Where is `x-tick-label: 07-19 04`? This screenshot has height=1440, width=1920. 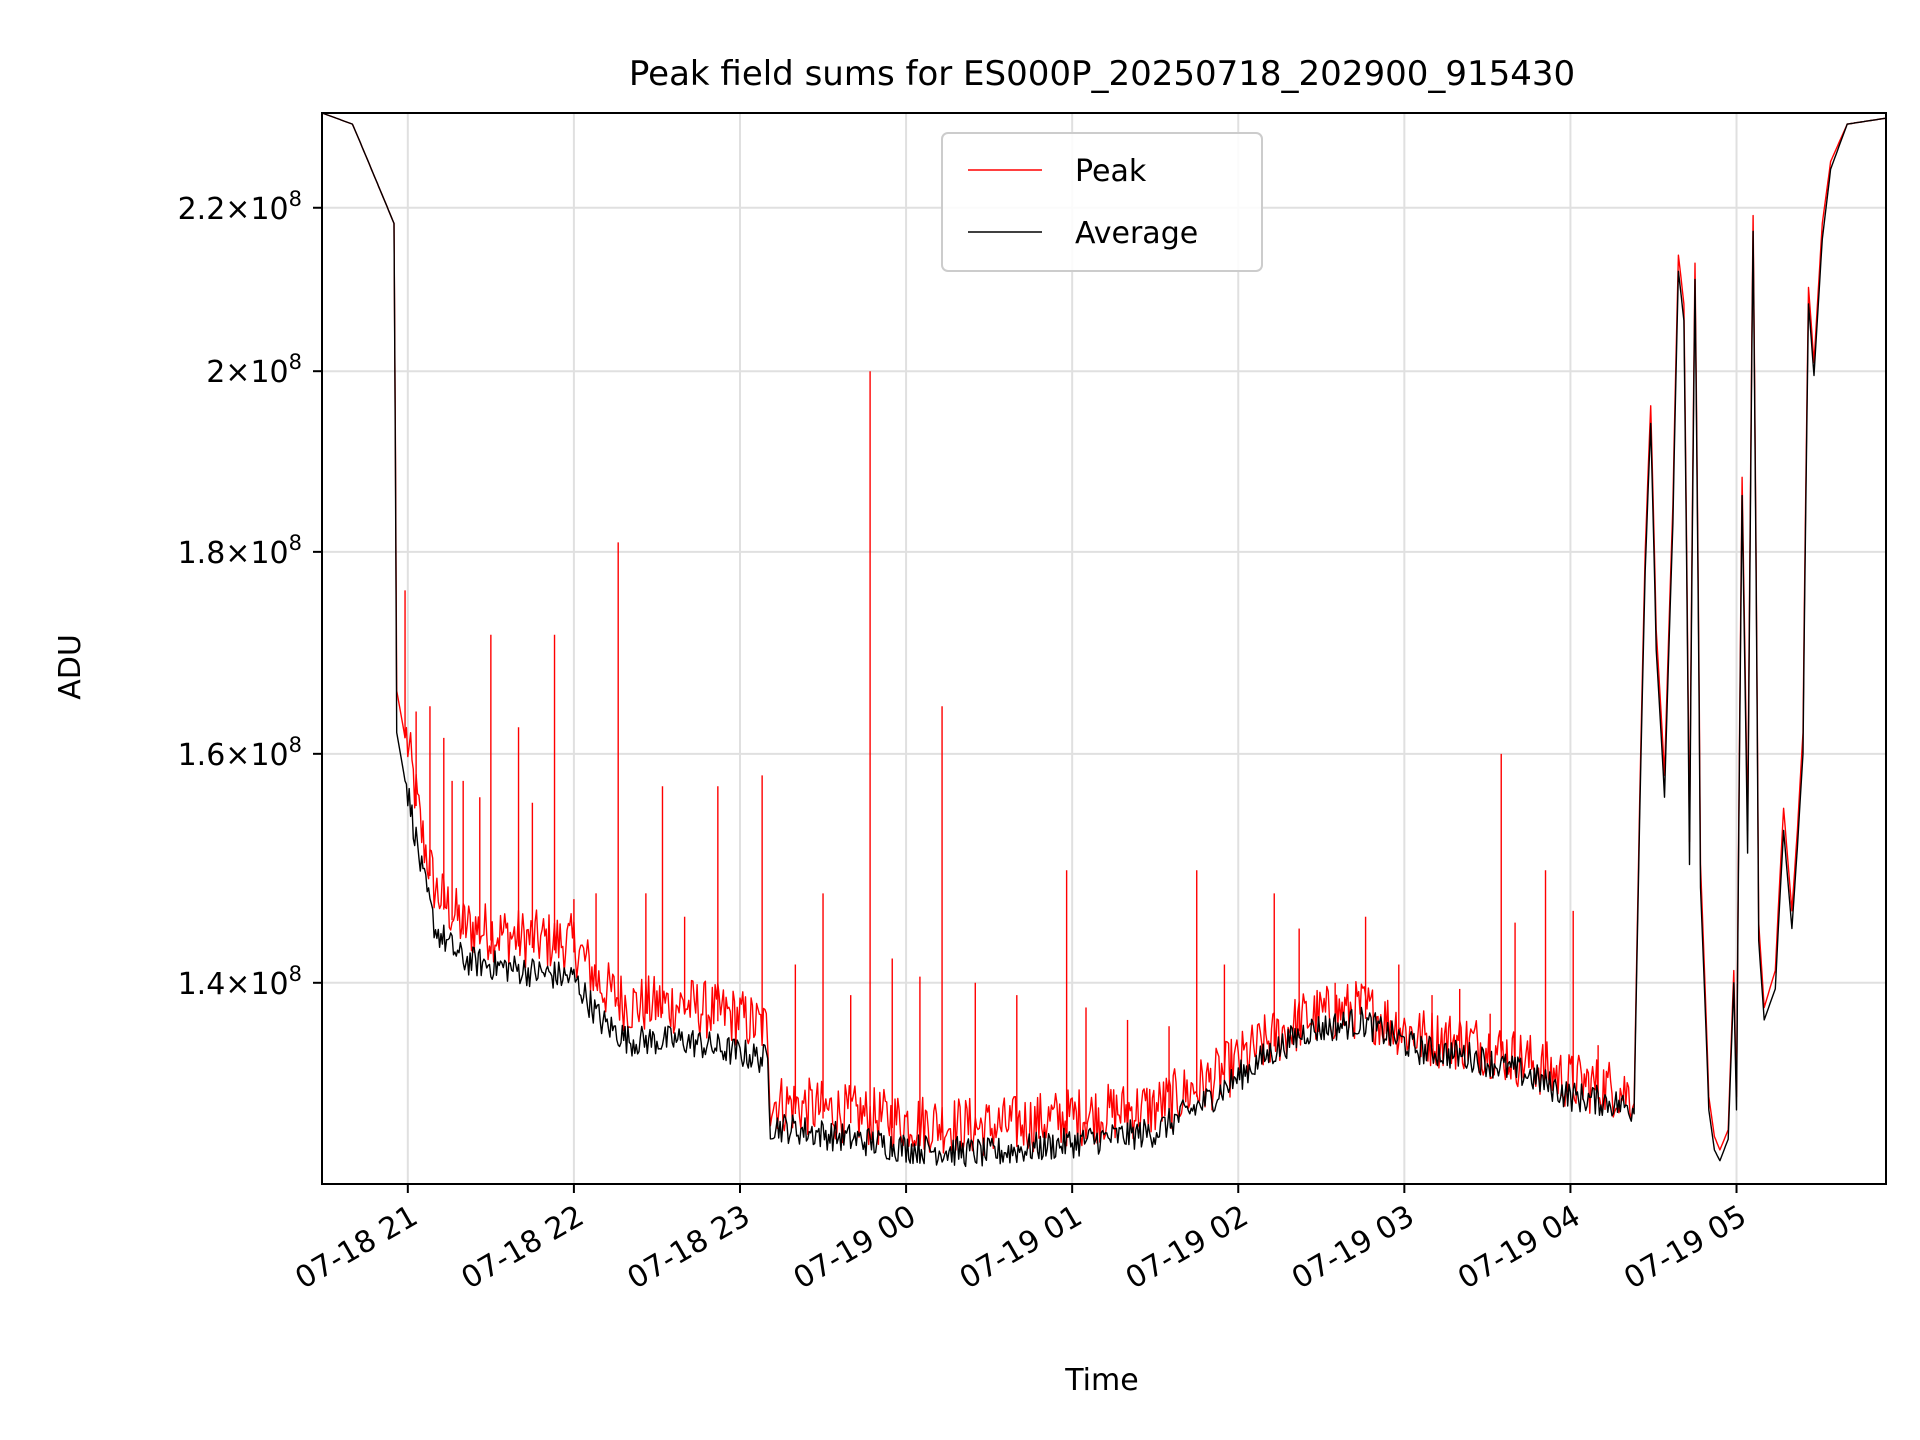
x-tick-label: 07-19 04 is located at coordinates (1519, 1248).